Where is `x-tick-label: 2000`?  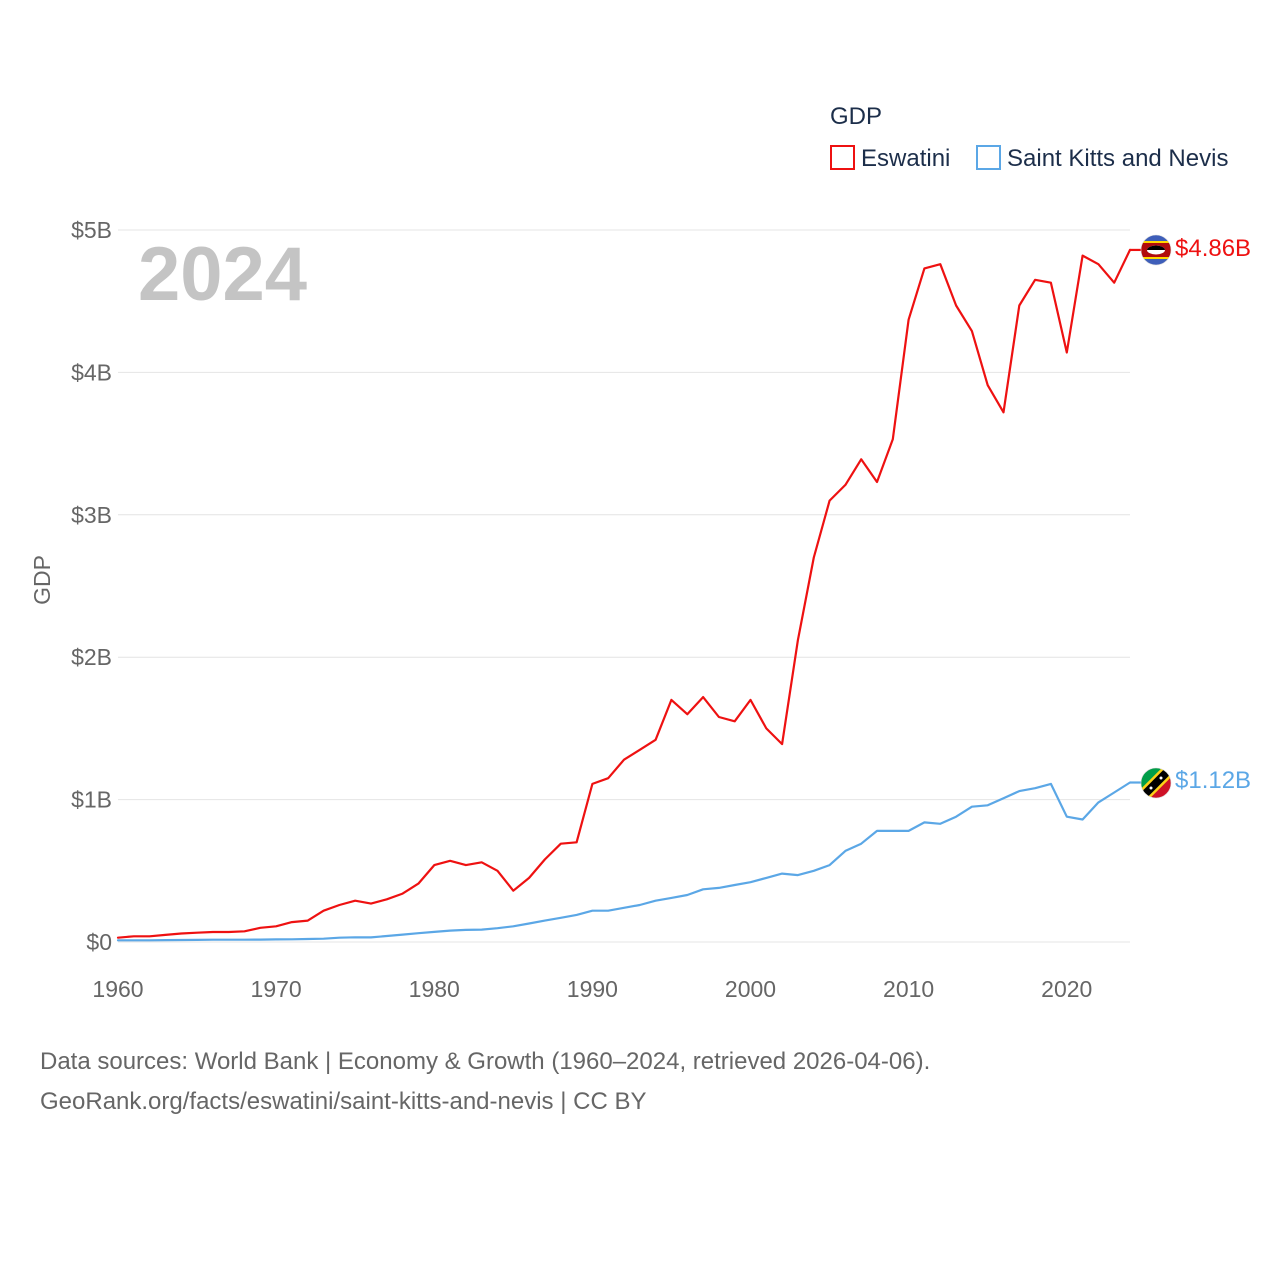
x-tick-label: 2000 is located at coordinates (750, 989).